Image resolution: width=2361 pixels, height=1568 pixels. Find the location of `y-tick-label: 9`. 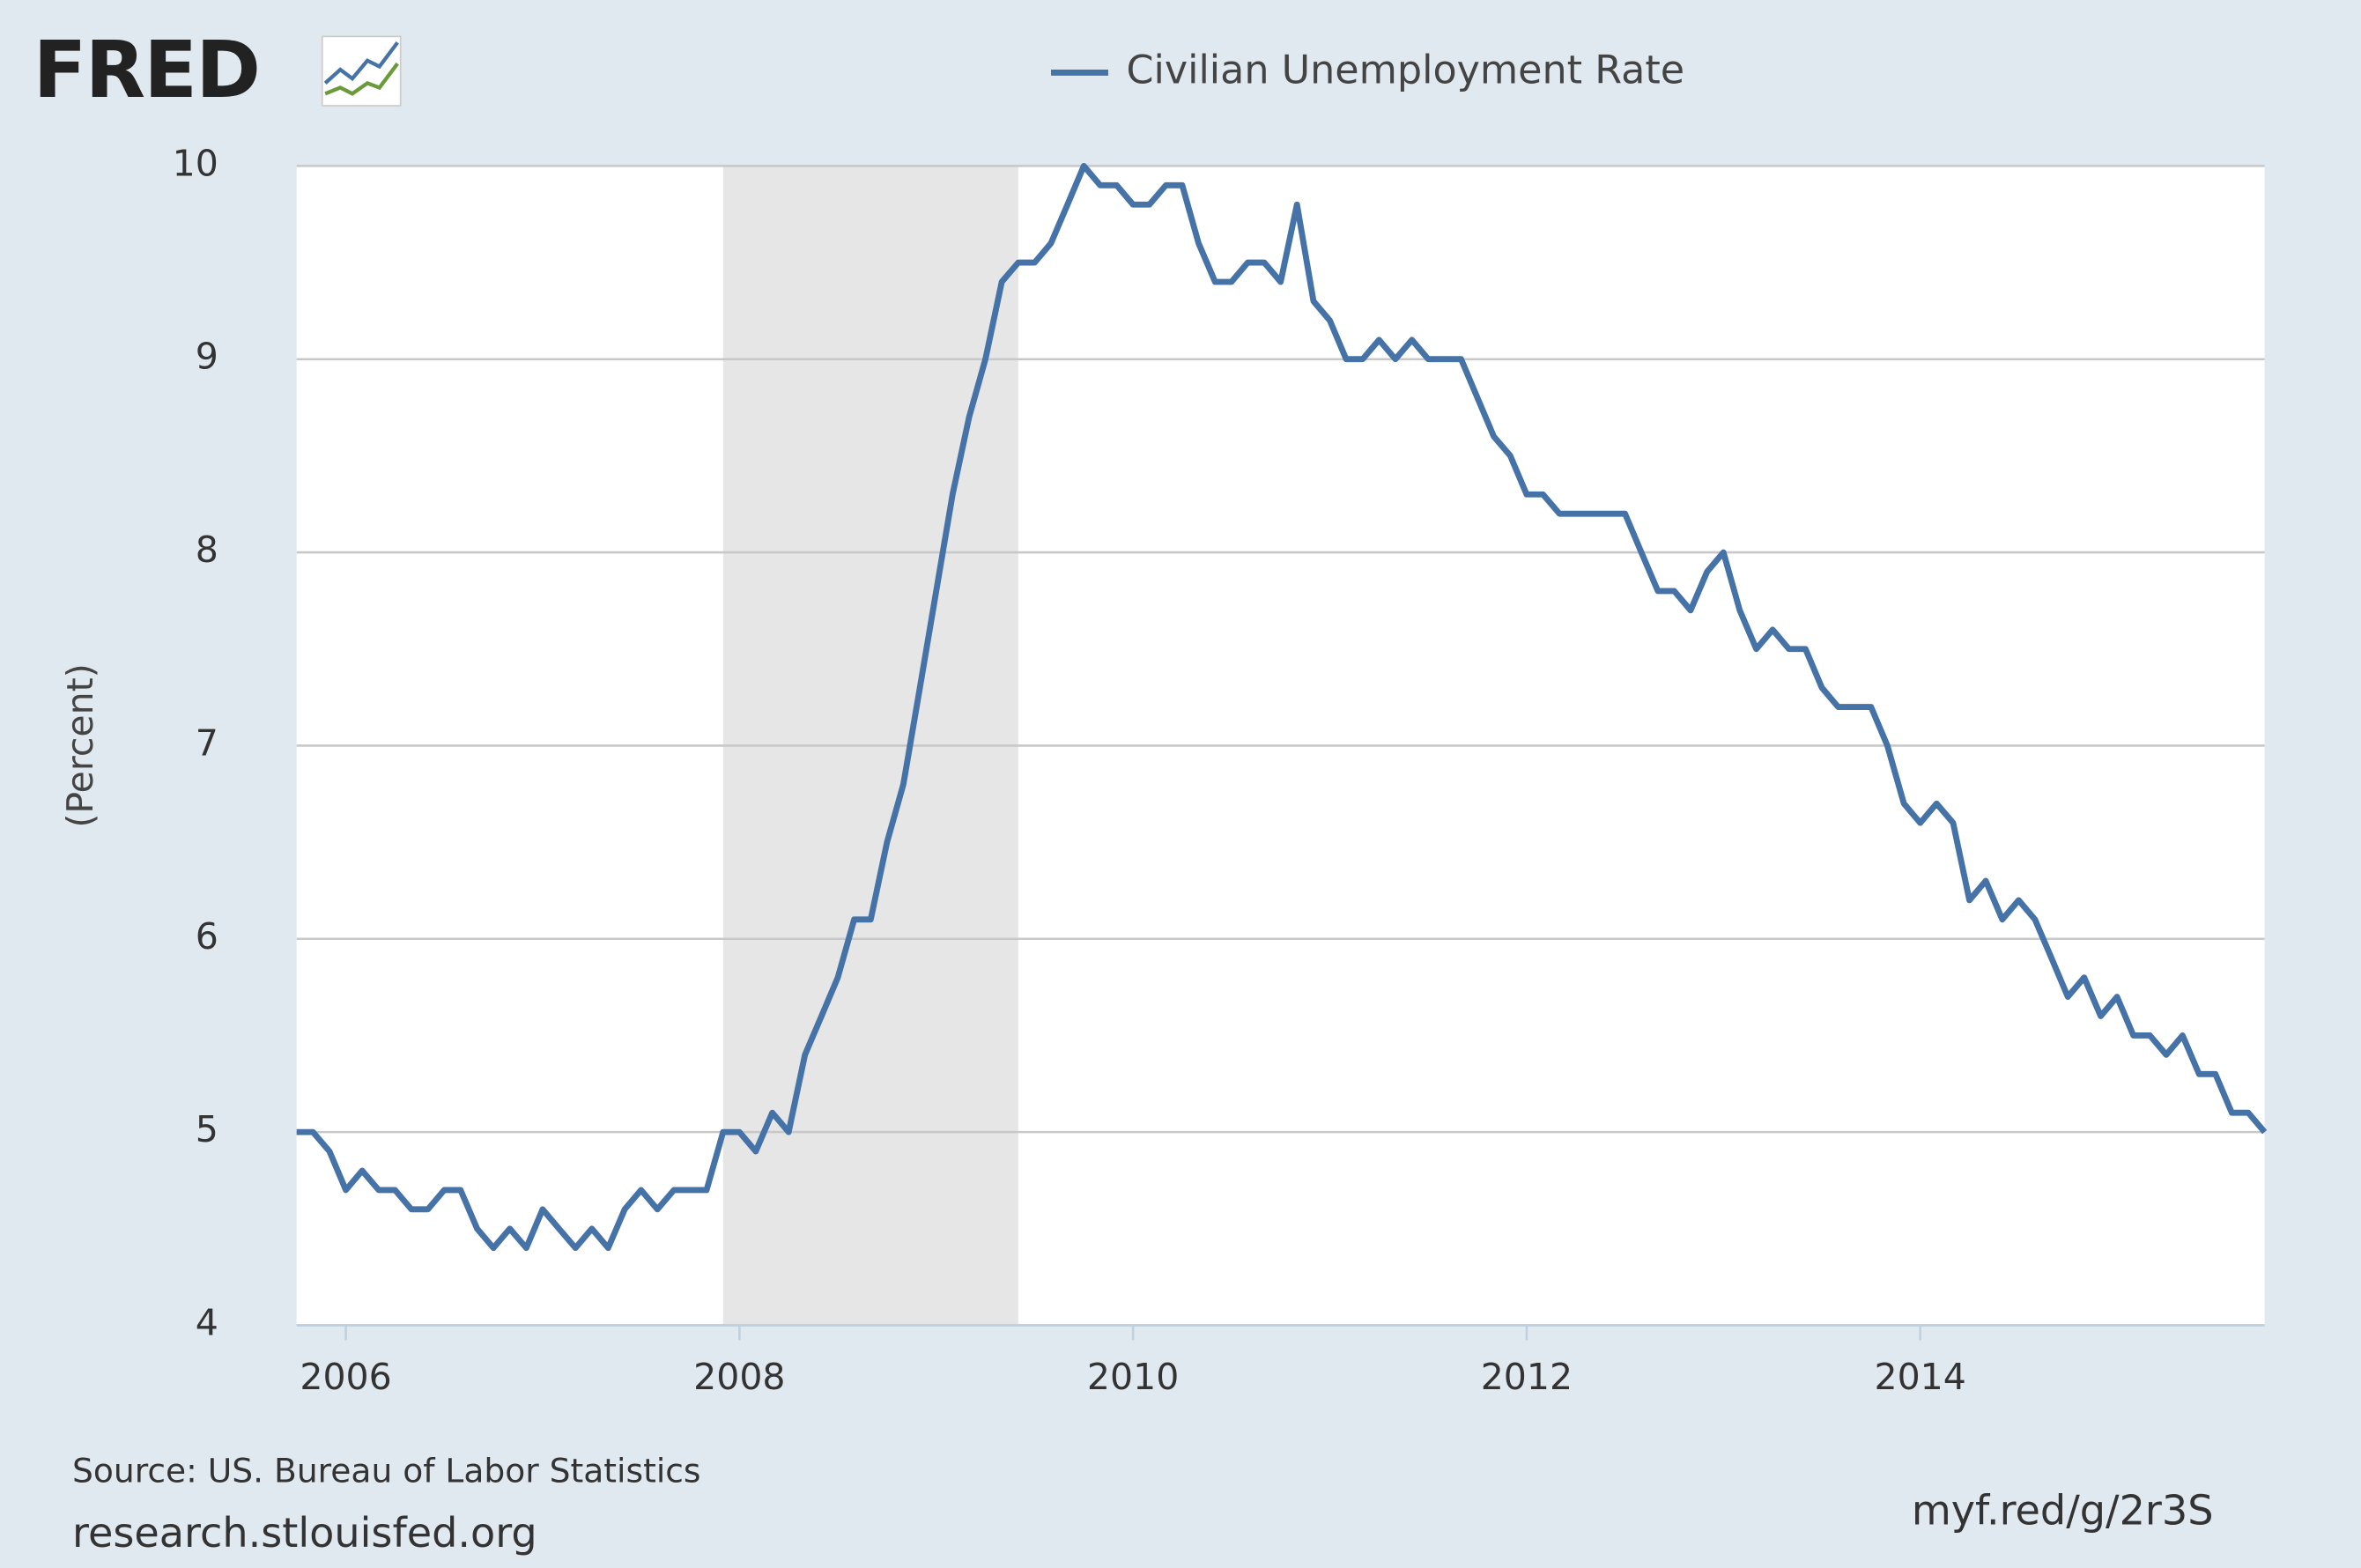

y-tick-label: 9 is located at coordinates (207, 357).